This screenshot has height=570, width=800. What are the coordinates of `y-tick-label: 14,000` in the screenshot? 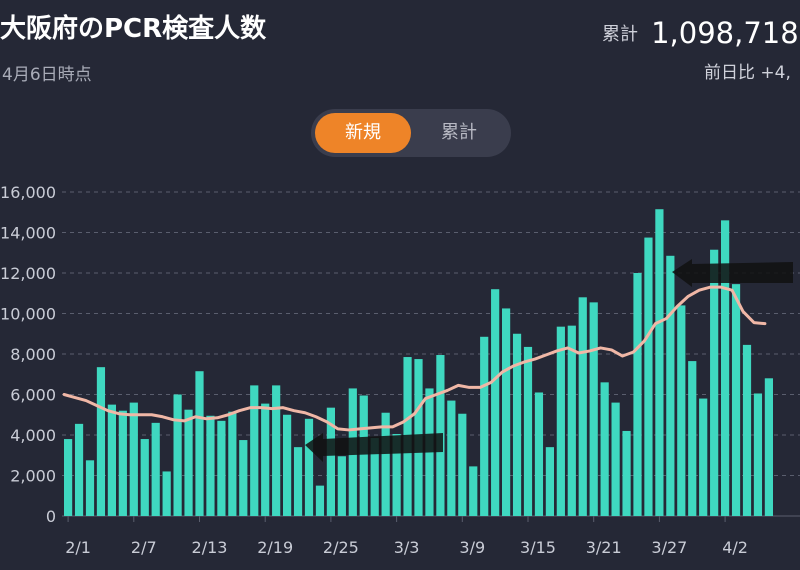 It's located at (28, 233).